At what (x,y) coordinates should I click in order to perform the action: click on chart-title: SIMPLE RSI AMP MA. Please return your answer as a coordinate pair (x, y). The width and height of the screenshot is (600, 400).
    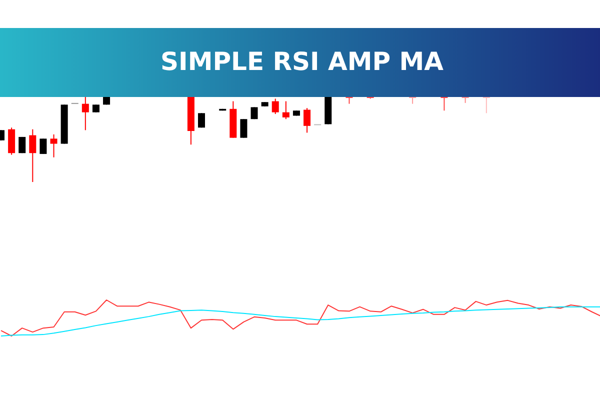
    Looking at the image, I should click on (302, 61).